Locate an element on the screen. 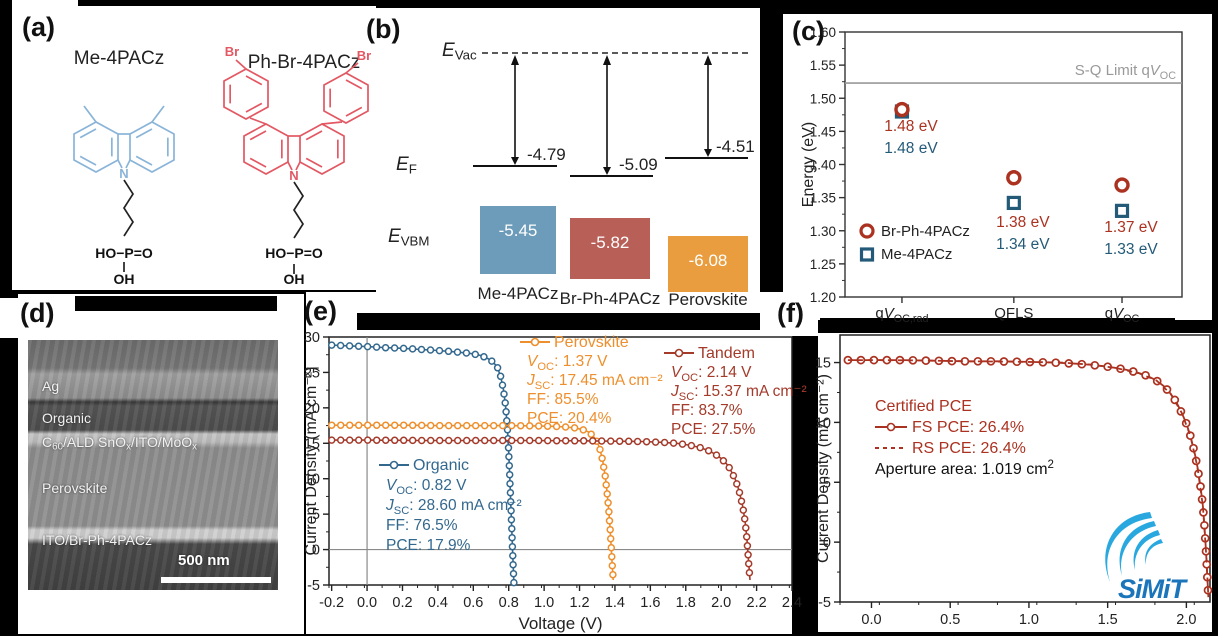  mol1-phosphonic: HO−P=O is located at coordinates (124, 253).